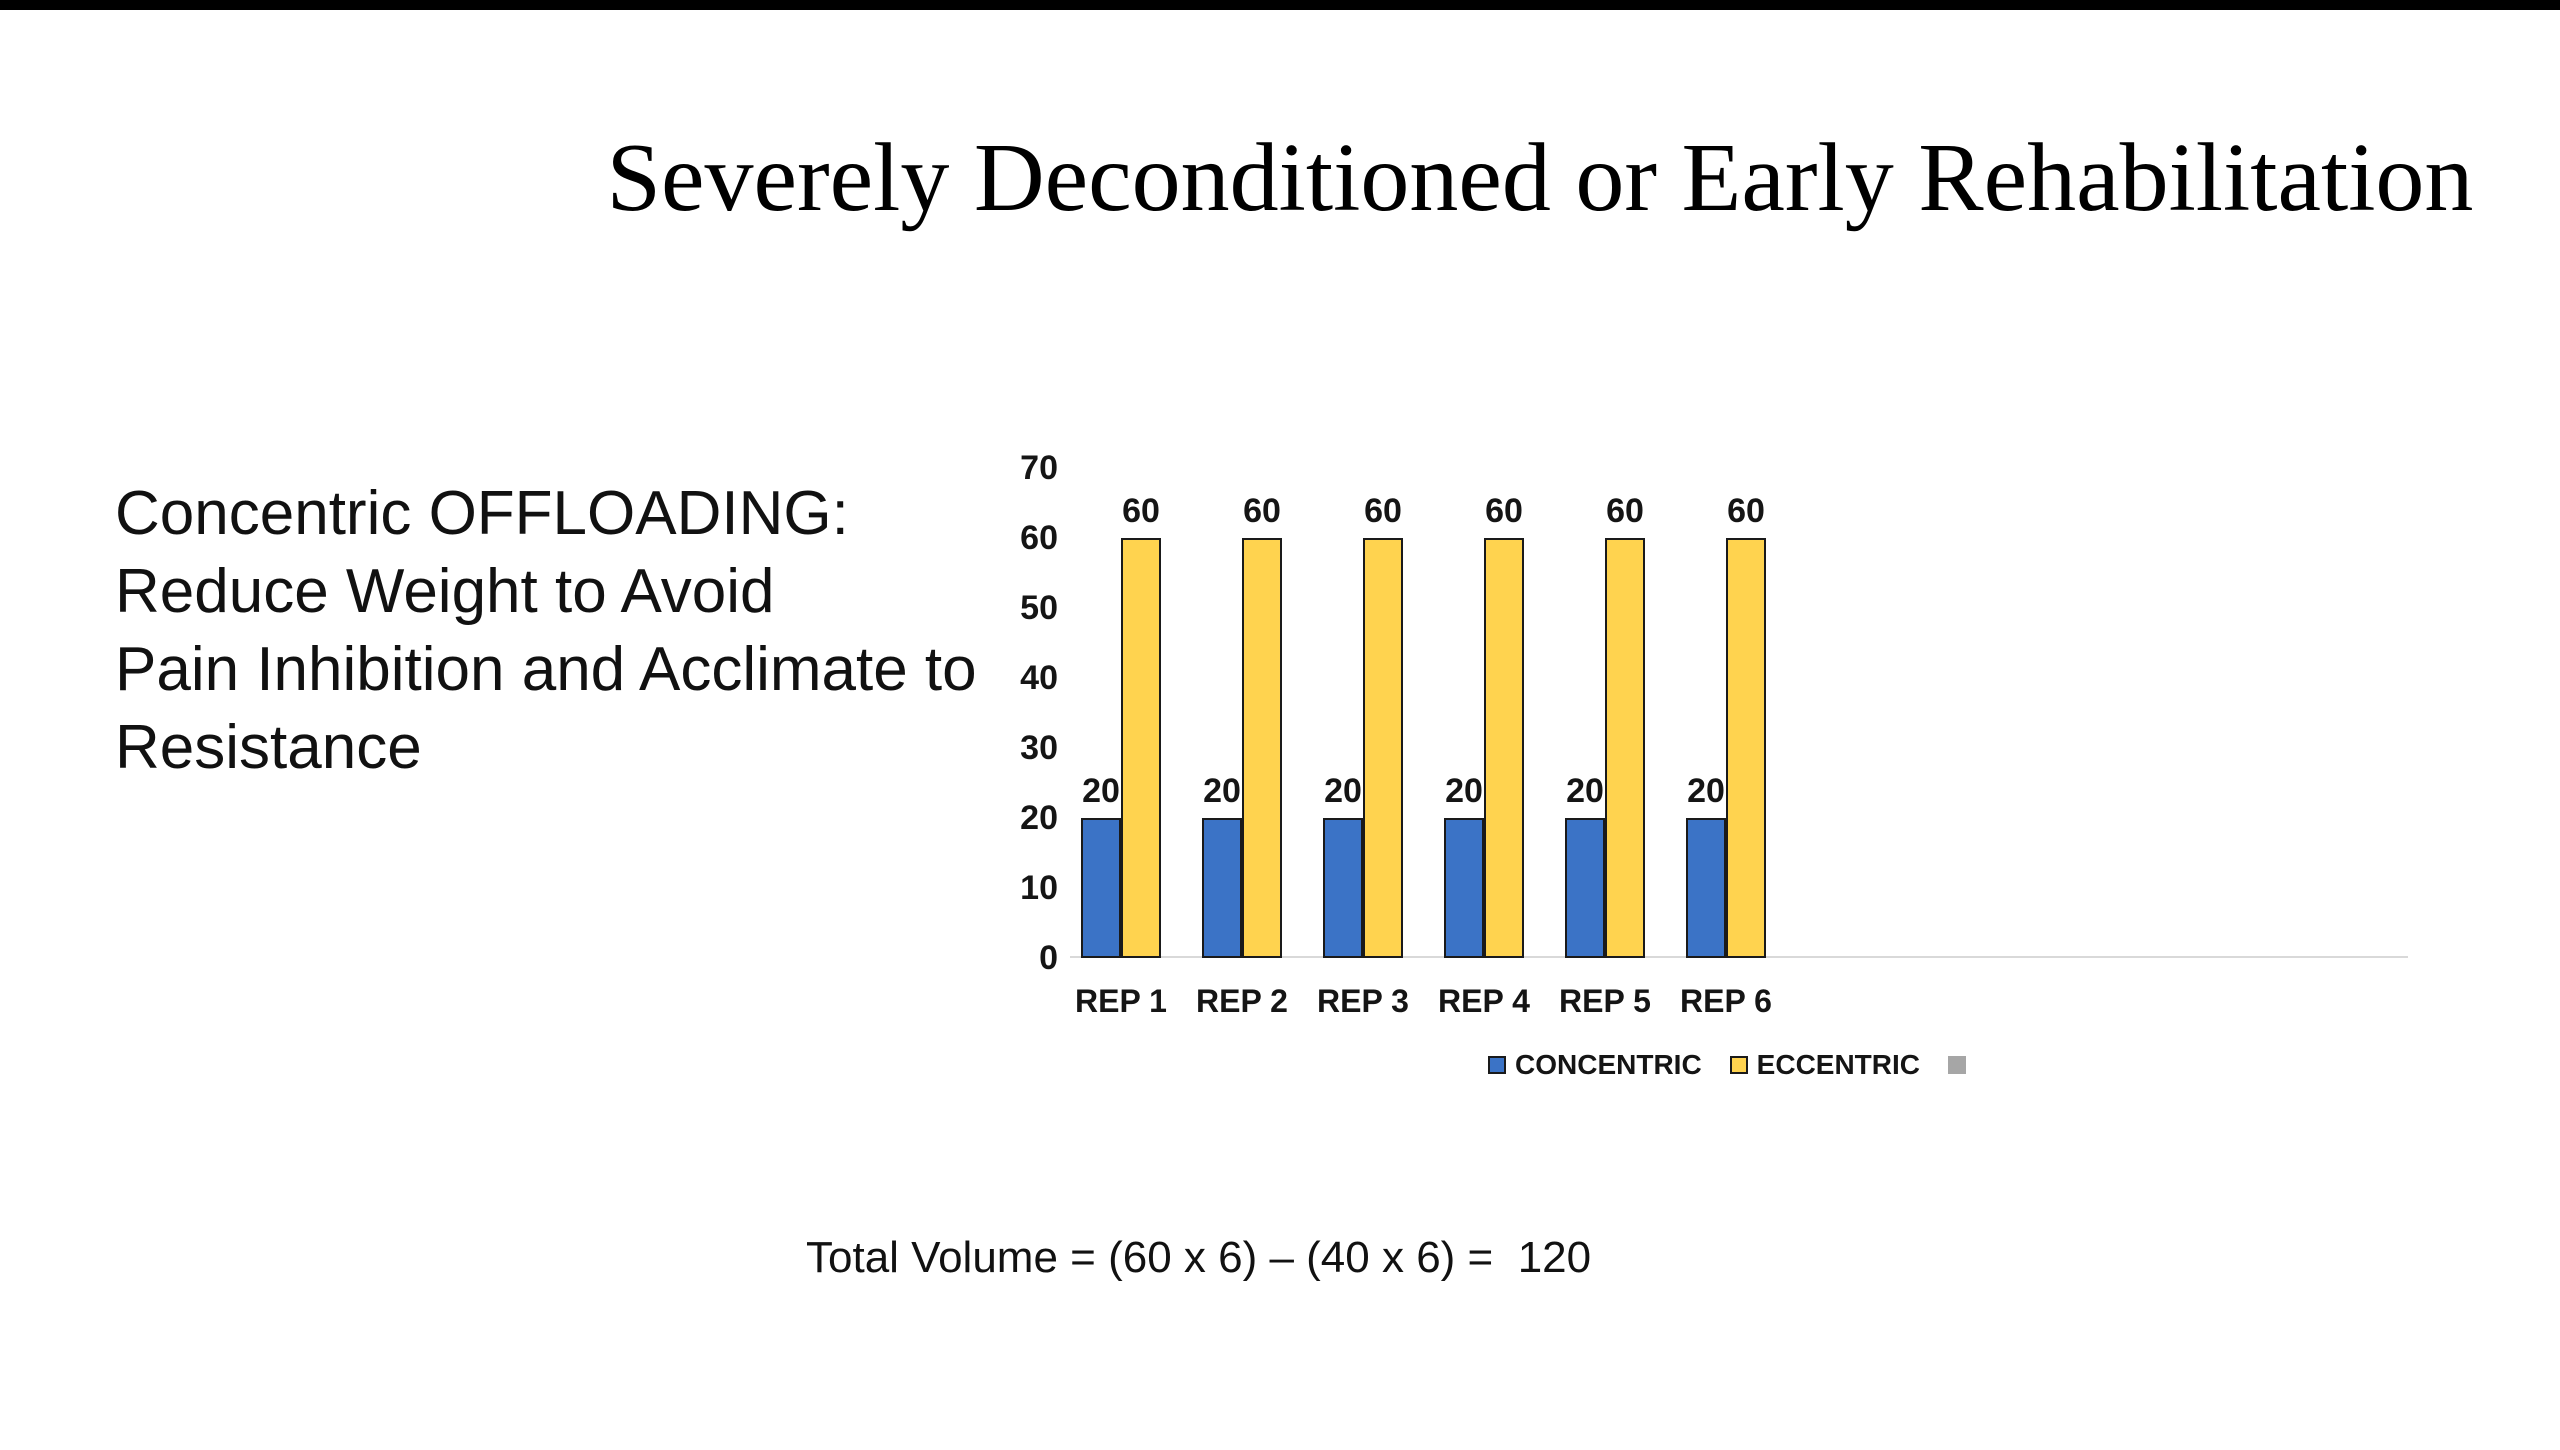  What do you see at coordinates (1280, 5) in the screenshot?
I see `top-black-bar` at bounding box center [1280, 5].